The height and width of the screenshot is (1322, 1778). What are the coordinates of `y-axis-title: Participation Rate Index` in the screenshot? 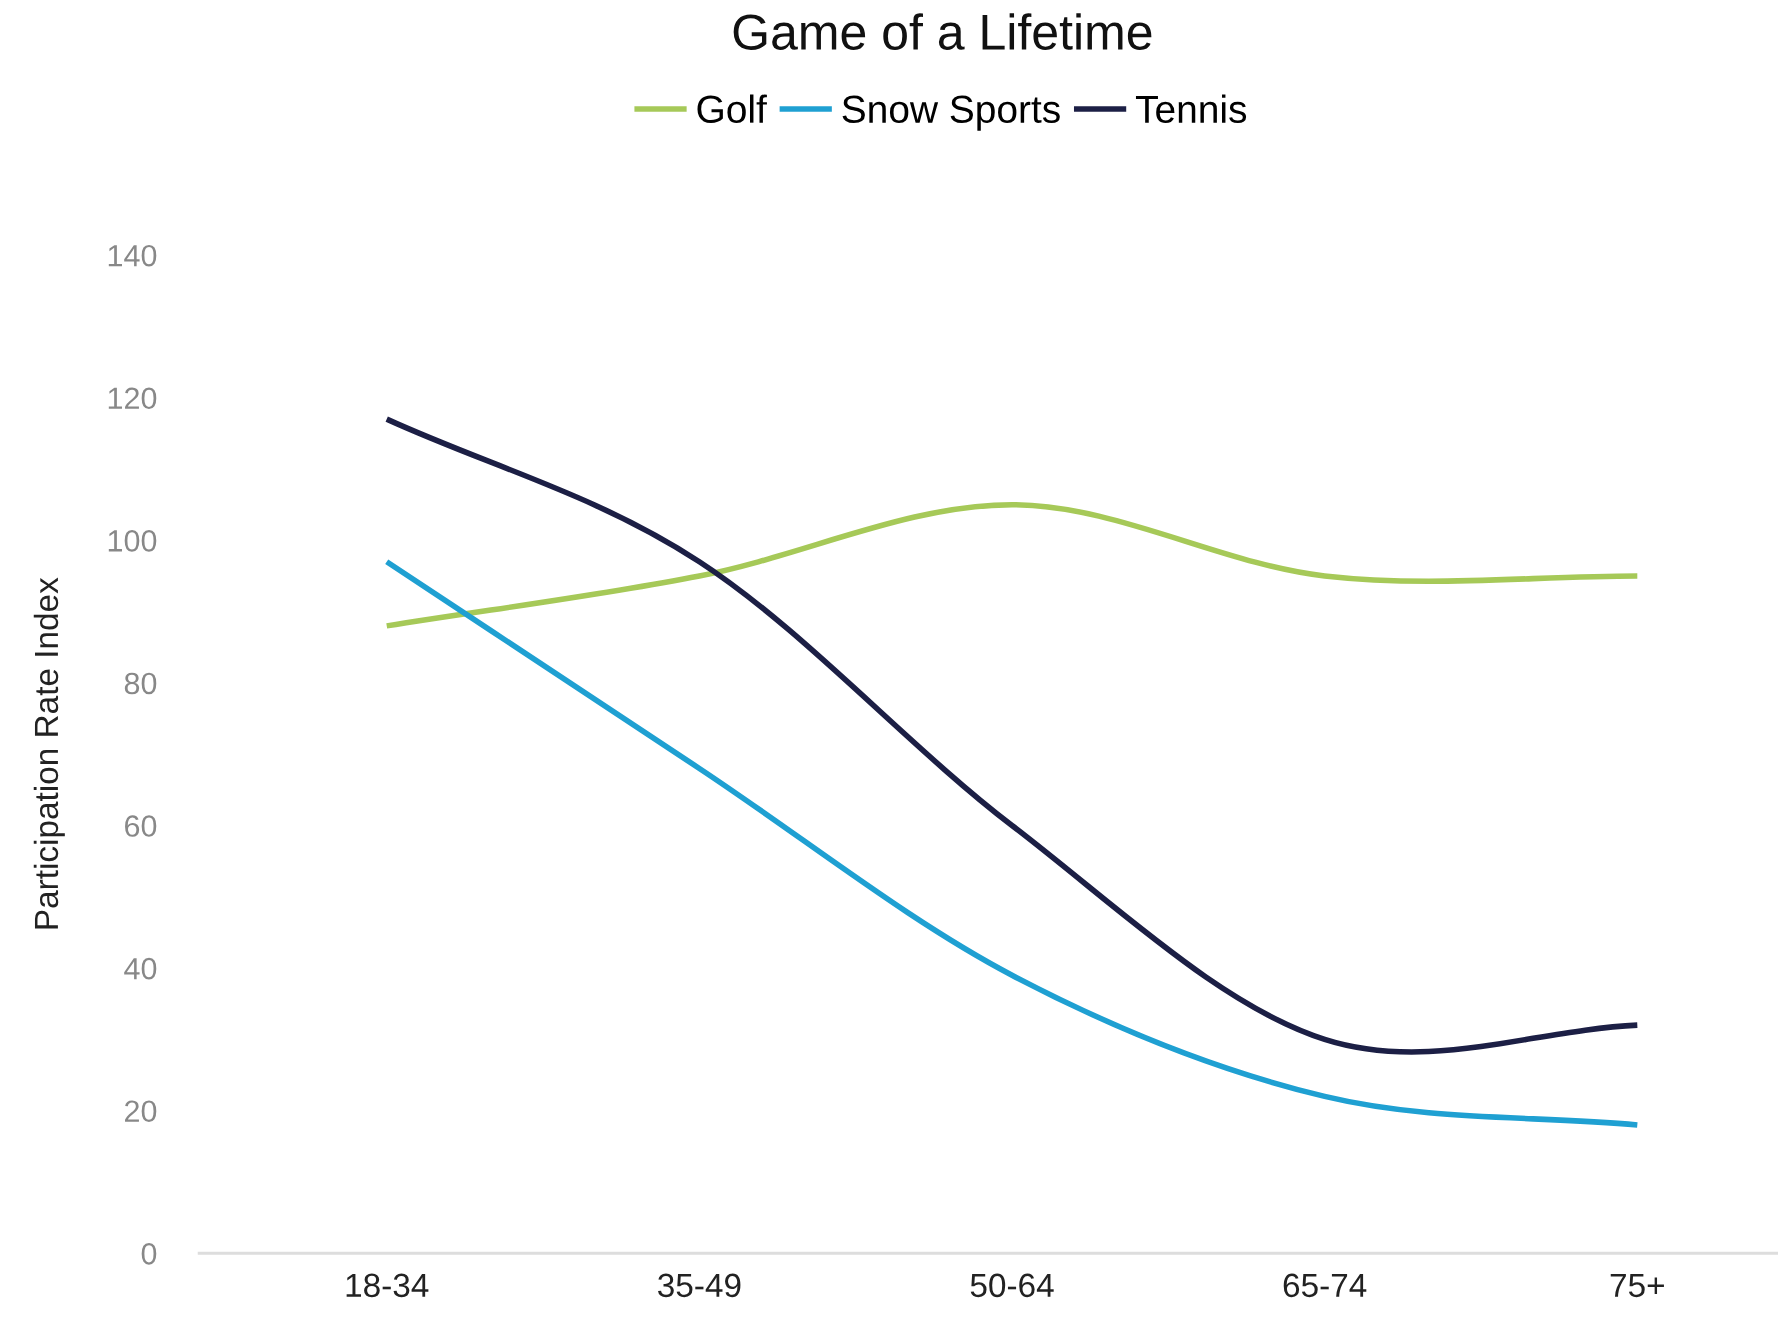 It's located at (49, 753).